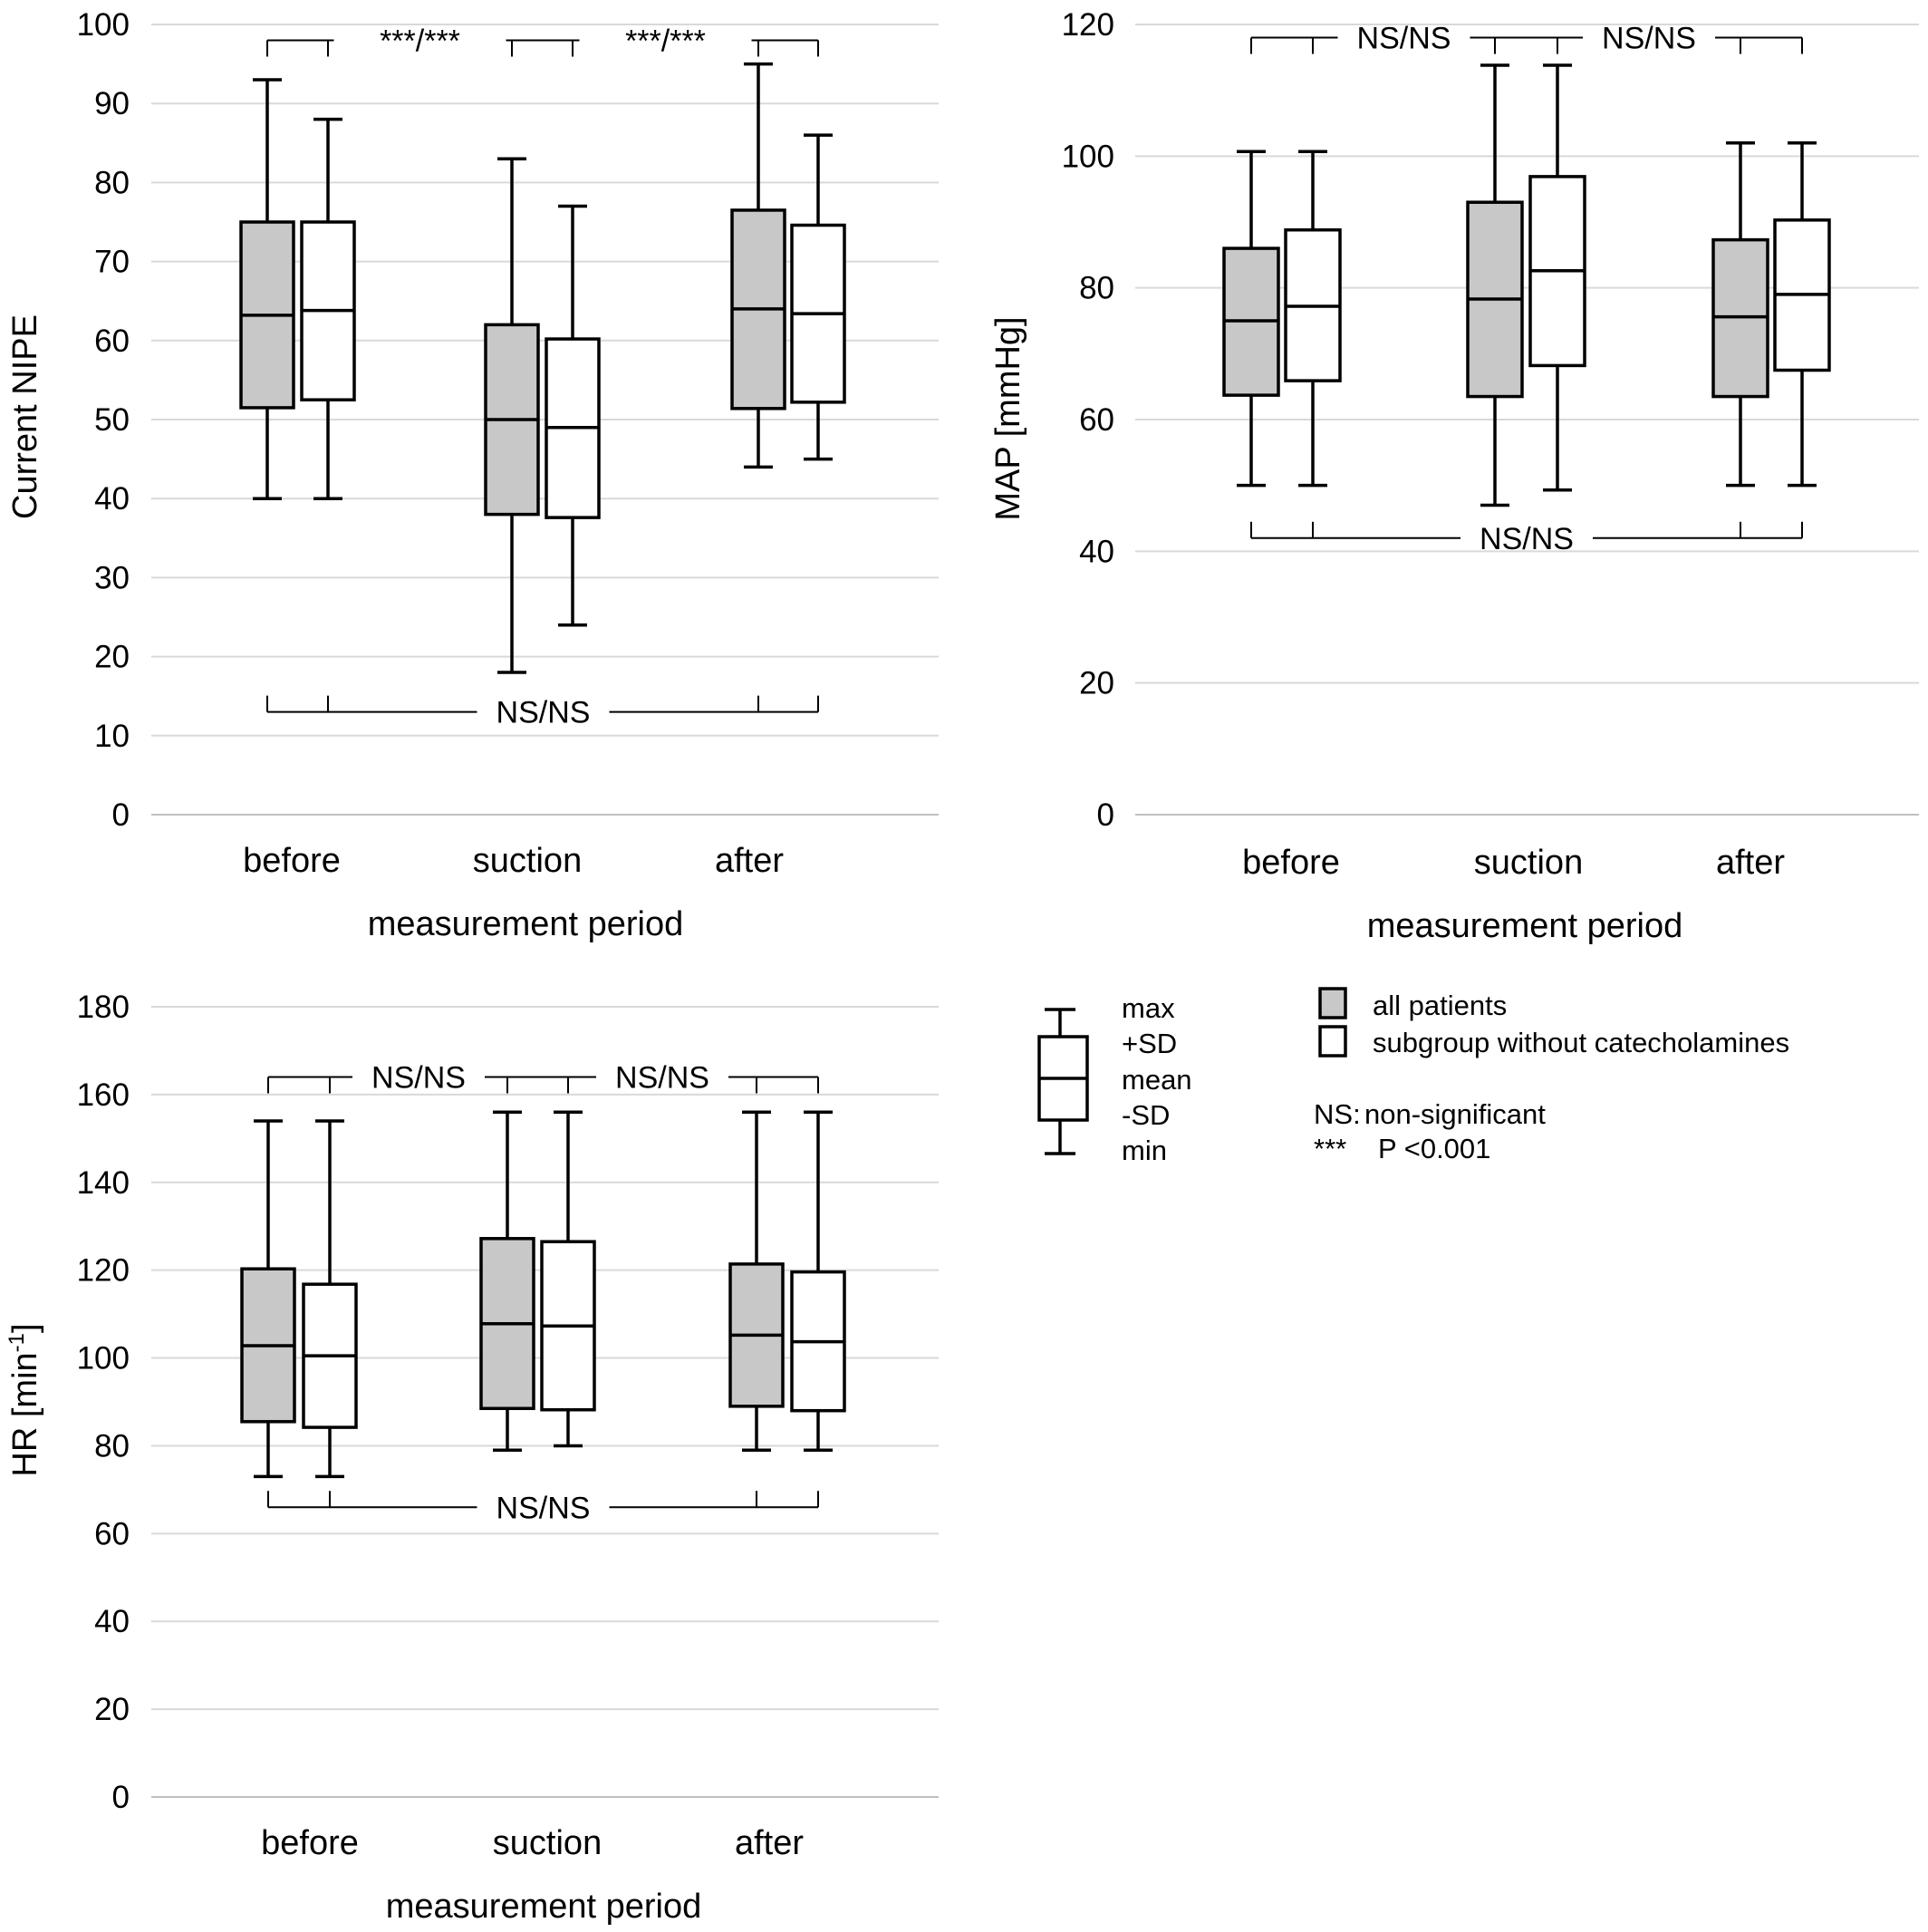  Describe the element at coordinates (25, 1414) in the screenshot. I see `y-axis-title-main: HR [min` at that location.